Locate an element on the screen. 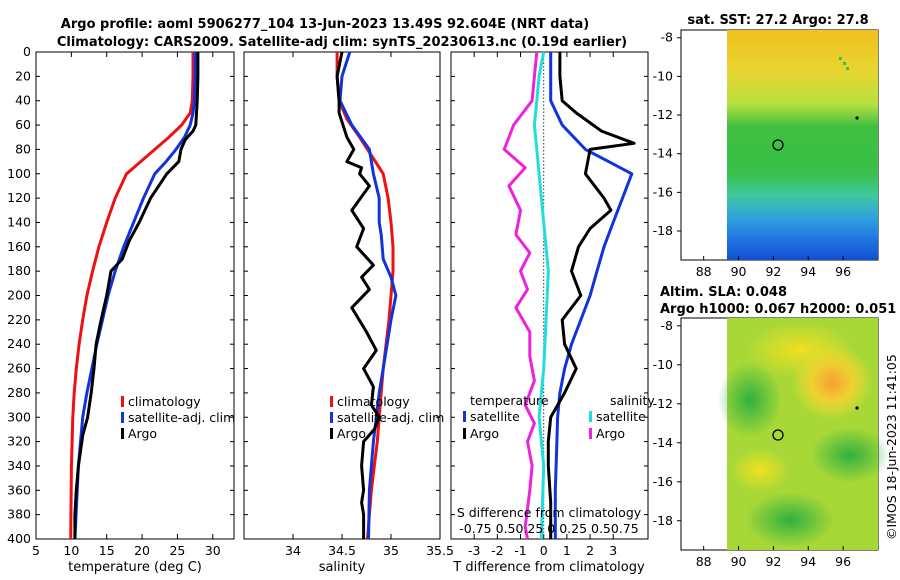 The height and width of the screenshot is (580, 900). y-tick-label: 260 is located at coordinates (19, 368).